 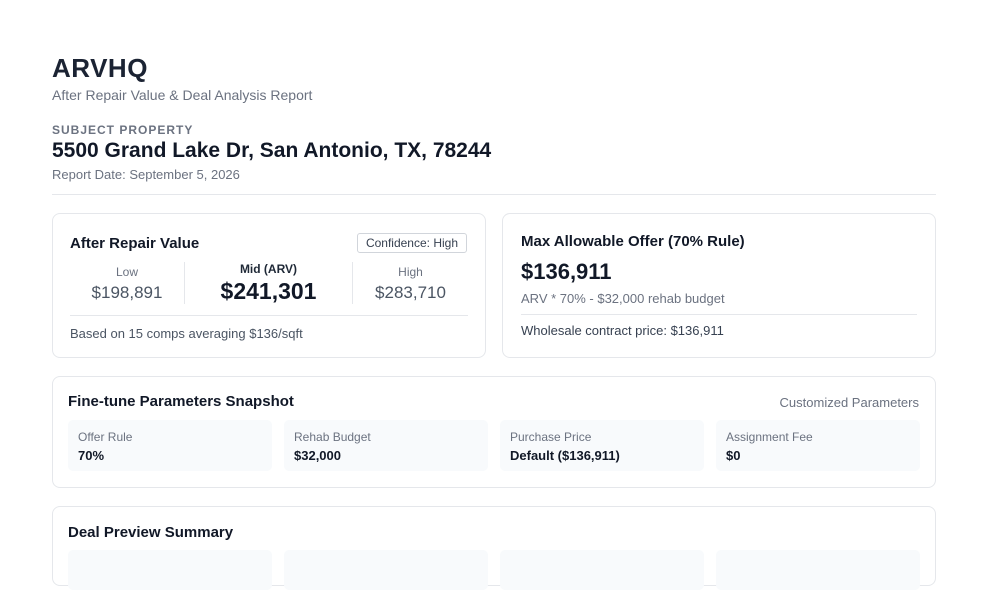 I want to click on params-card-title: Fine-tune Parameters Snapshot, so click(x=181, y=401).